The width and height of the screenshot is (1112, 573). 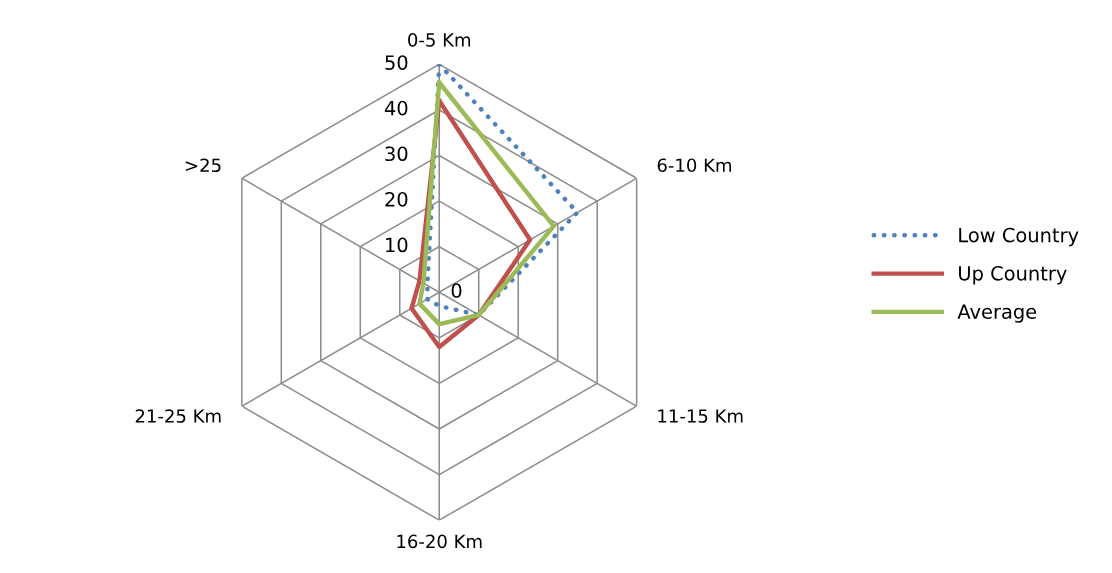 What do you see at coordinates (997, 313) in the screenshot?
I see `legend-label: Average` at bounding box center [997, 313].